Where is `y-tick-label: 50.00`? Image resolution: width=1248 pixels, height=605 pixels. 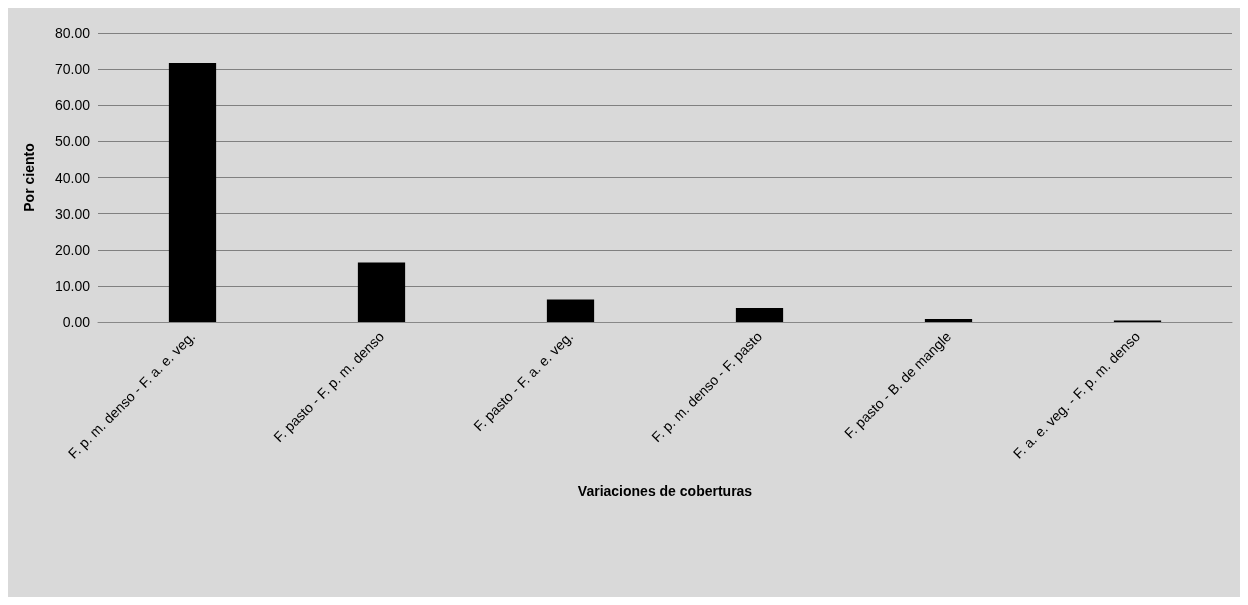
y-tick-label: 50.00 is located at coordinates (72, 141).